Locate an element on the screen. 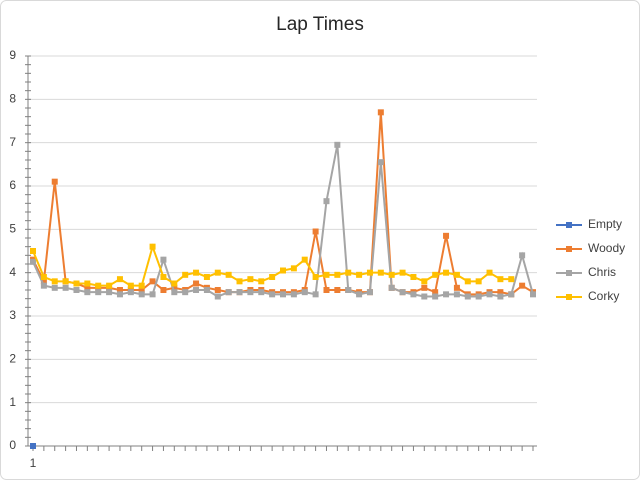 The image size is (640, 480). x-tick-label: 1 is located at coordinates (33, 463).